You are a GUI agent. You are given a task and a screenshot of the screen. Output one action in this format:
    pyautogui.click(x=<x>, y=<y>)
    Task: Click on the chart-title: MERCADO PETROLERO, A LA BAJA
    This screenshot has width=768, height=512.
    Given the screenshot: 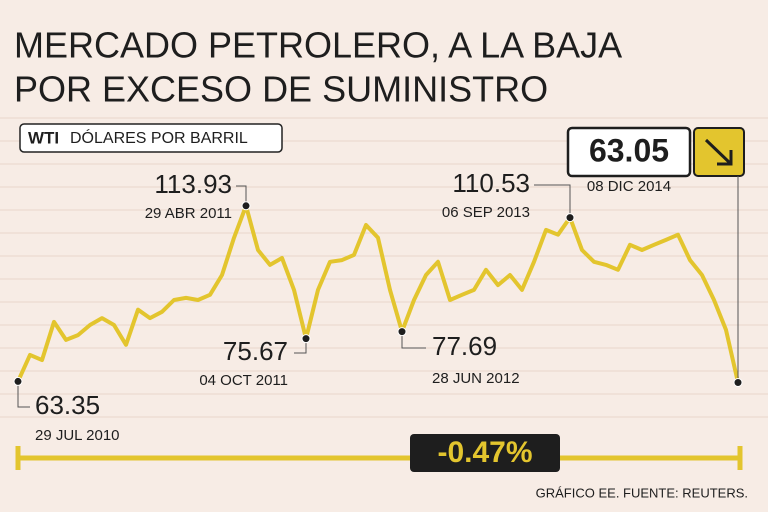 What is the action you would take?
    pyautogui.click(x=318, y=45)
    